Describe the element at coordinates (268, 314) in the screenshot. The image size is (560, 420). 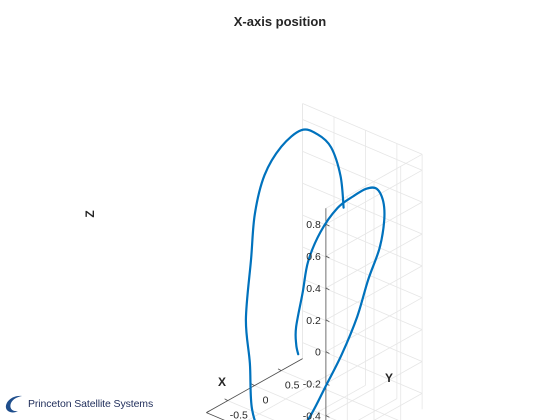
I see `axes` at that location.